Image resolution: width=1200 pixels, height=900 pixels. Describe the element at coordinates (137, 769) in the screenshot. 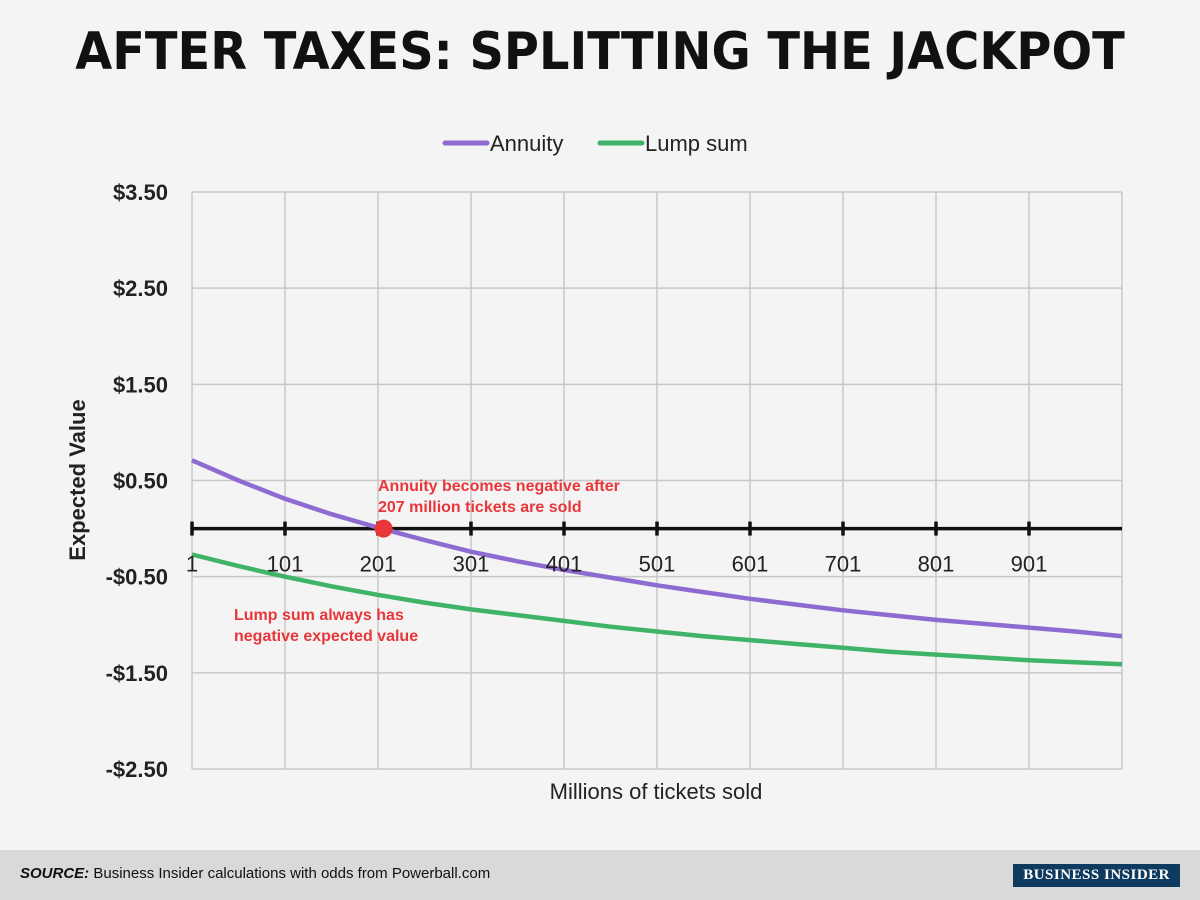

I see `y-tick-label: -$2.50` at that location.